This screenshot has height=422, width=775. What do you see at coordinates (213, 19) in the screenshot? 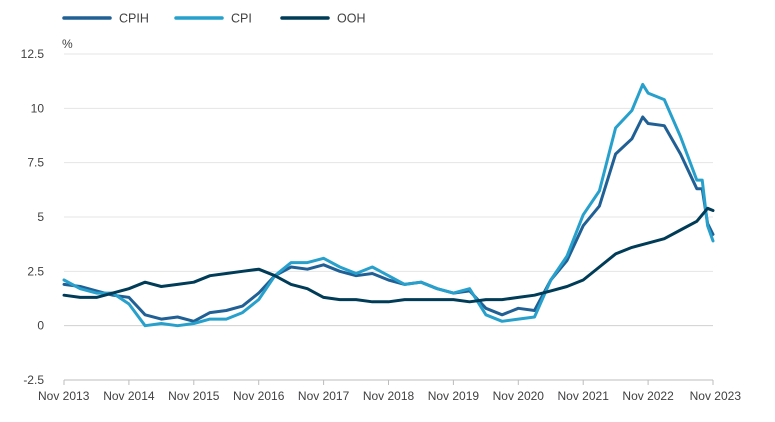
I see `chart-legend: CPIH CPI OOH` at bounding box center [213, 19].